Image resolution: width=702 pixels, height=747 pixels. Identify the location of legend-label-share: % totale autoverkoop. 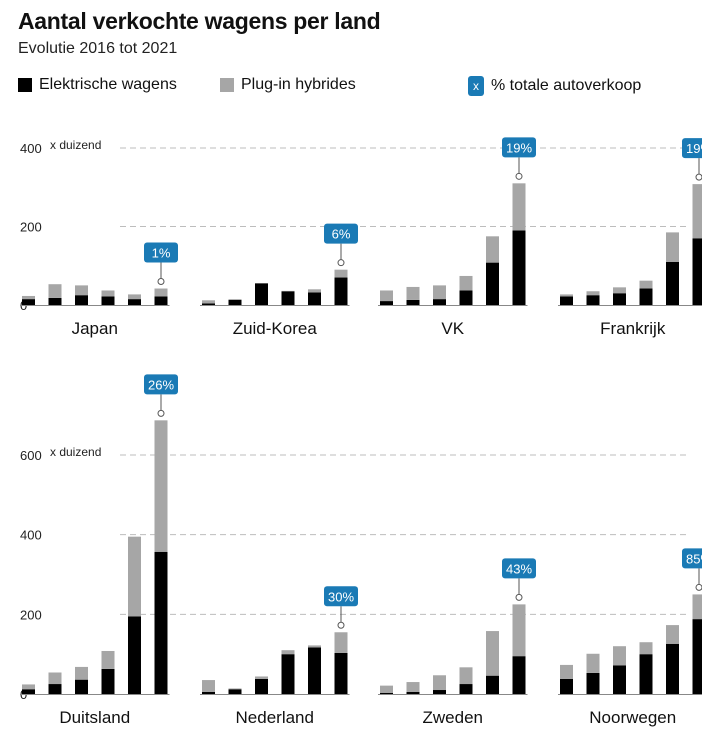
(566, 85).